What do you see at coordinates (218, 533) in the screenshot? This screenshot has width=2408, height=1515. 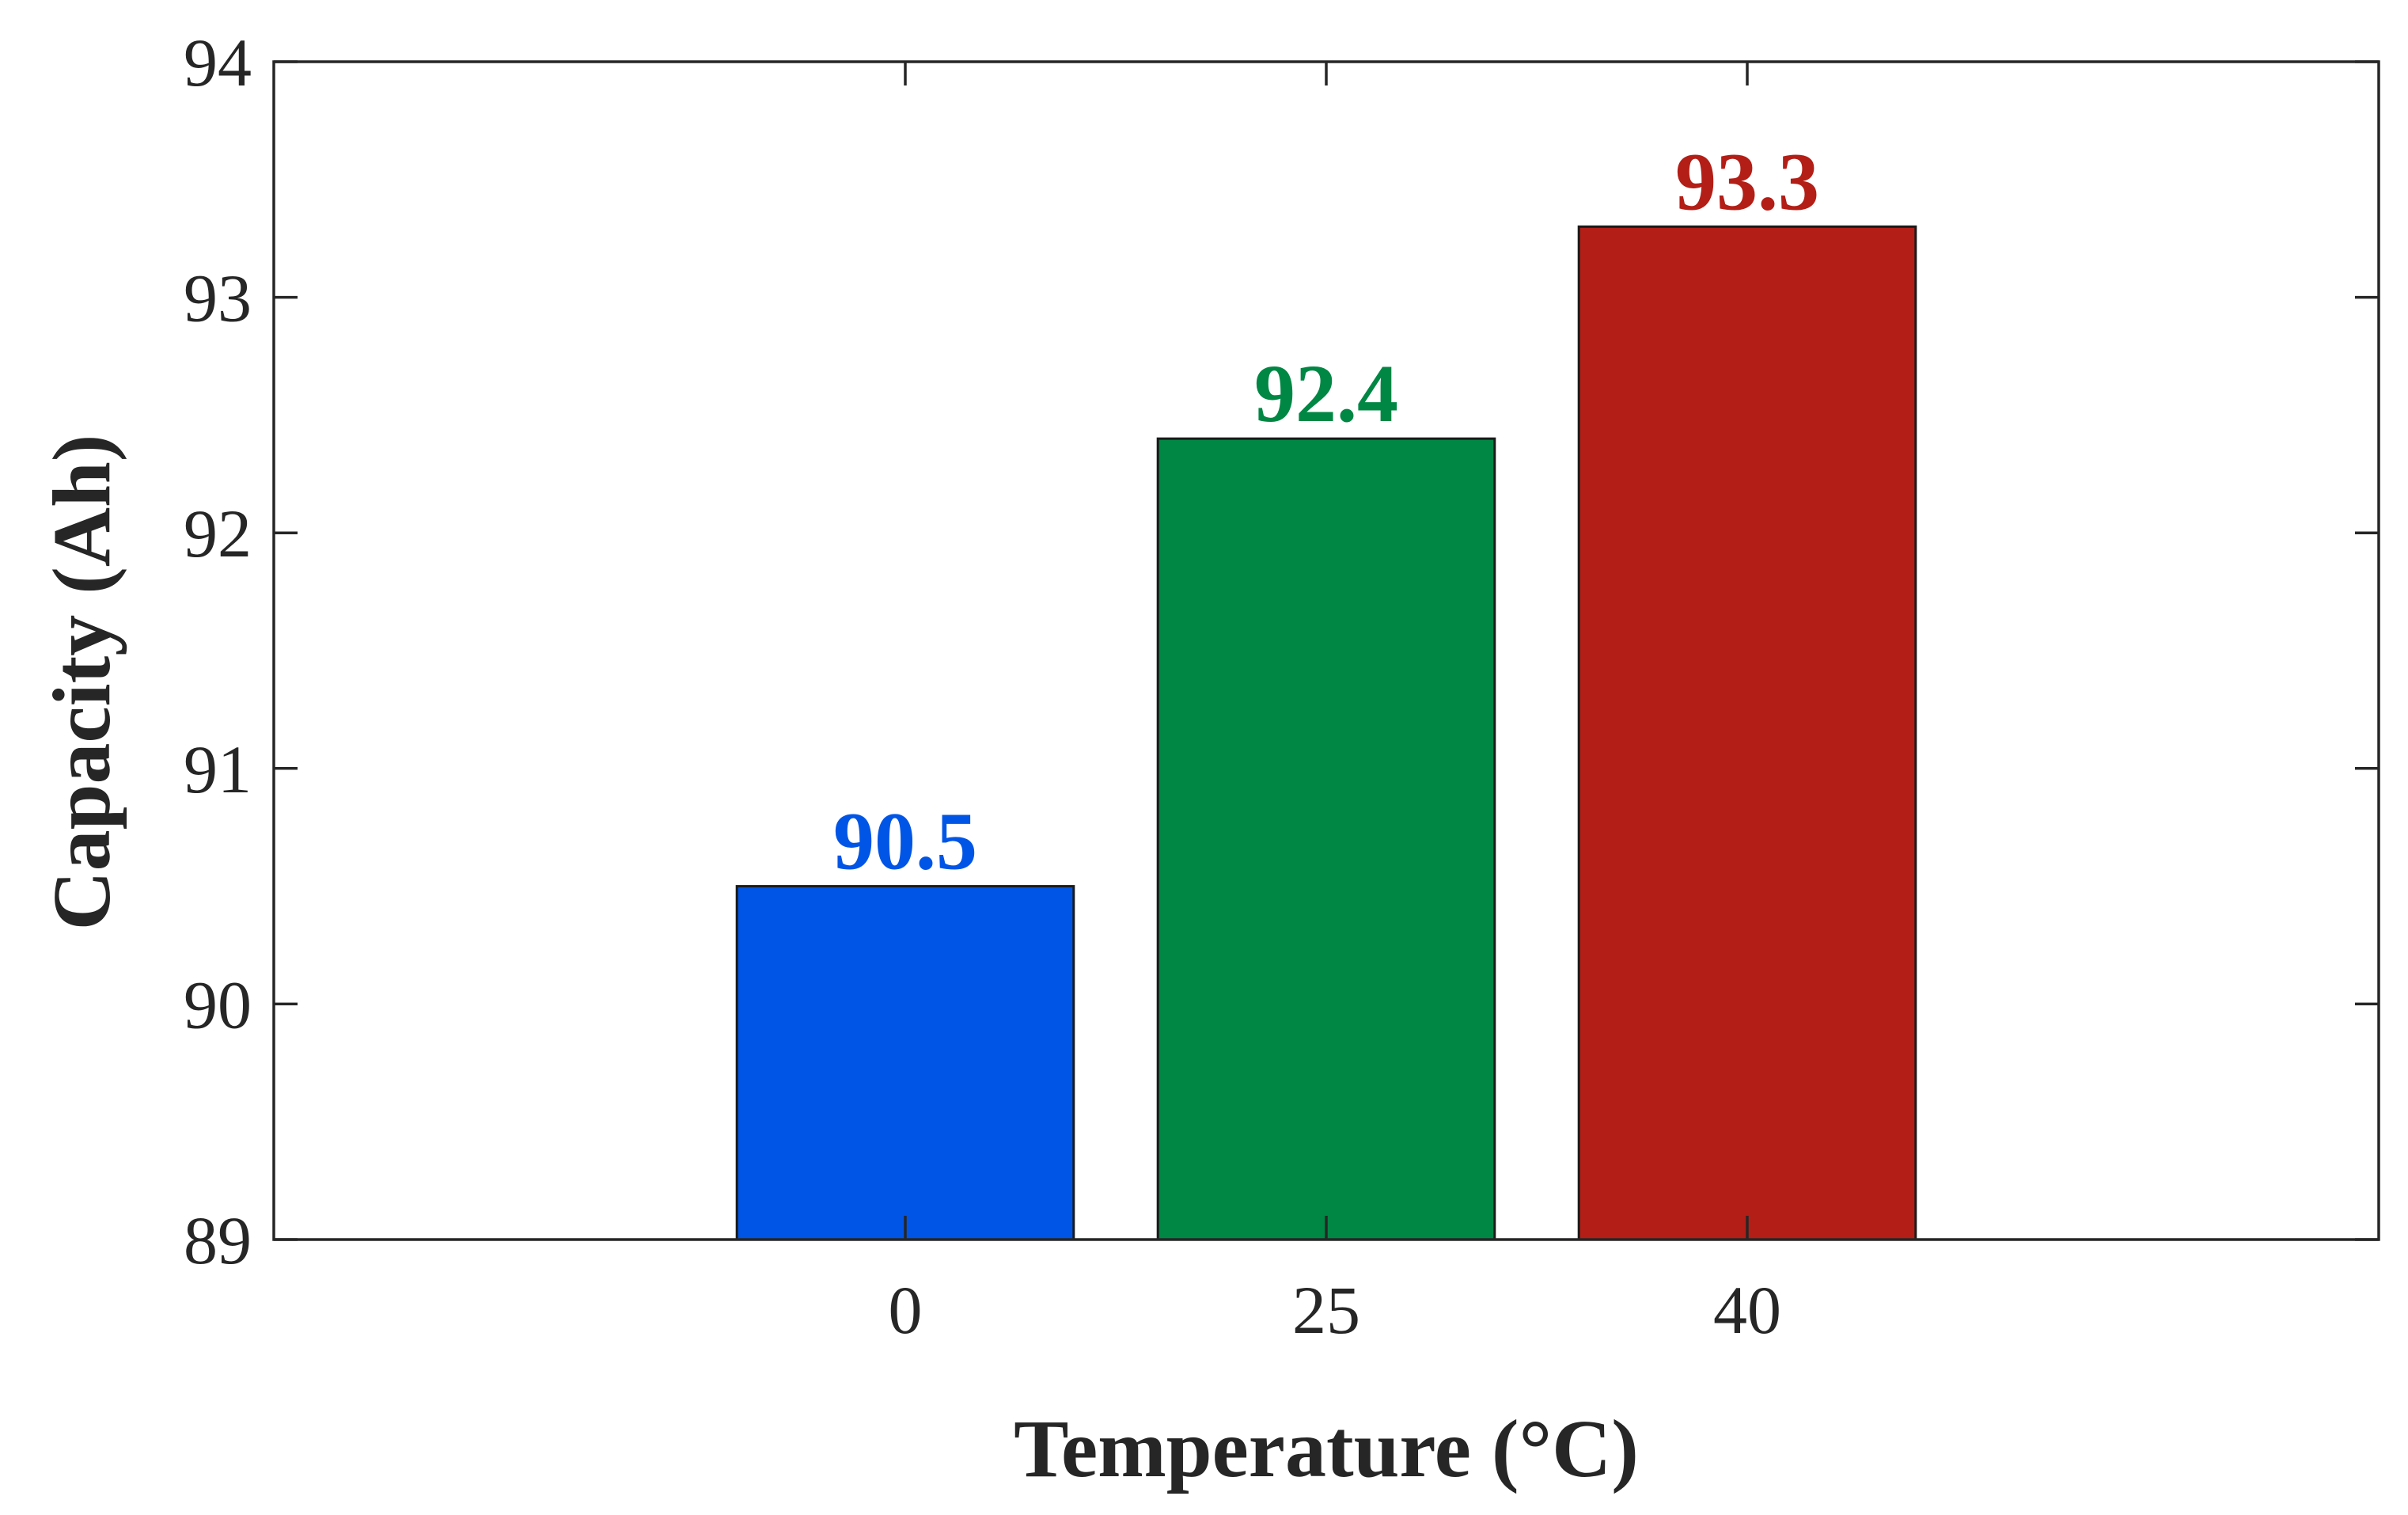 I see `y-tick-label-92: 92` at bounding box center [218, 533].